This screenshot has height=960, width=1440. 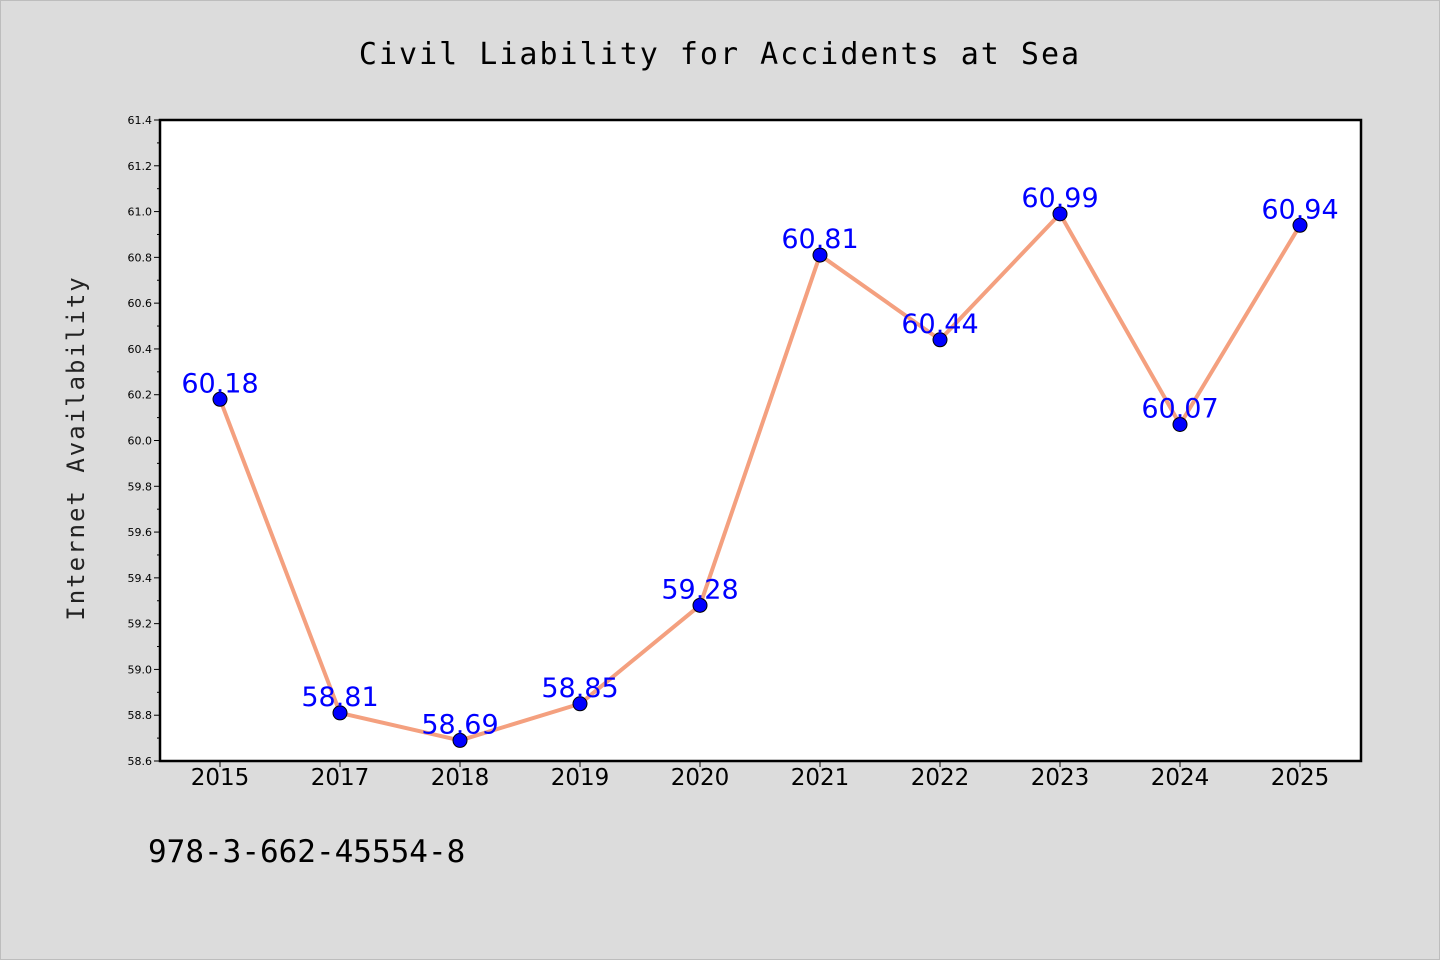 What do you see at coordinates (140, 303) in the screenshot?
I see `y-tick-label: 60.6` at bounding box center [140, 303].